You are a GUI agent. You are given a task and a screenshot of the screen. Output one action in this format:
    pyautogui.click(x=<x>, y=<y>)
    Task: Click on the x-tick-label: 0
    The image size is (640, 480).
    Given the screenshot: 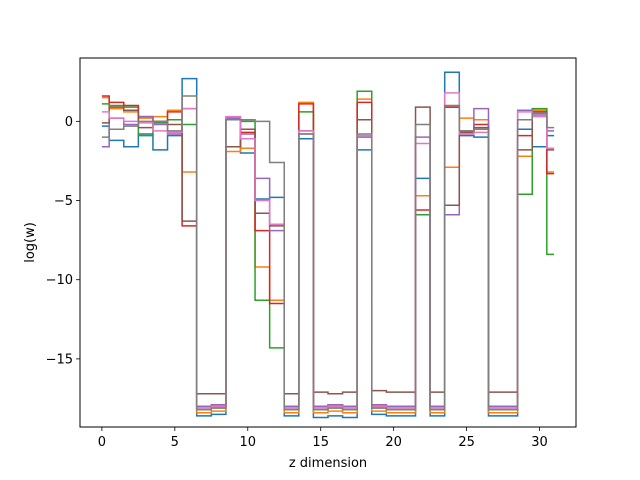 What is the action you would take?
    pyautogui.click(x=102, y=442)
    